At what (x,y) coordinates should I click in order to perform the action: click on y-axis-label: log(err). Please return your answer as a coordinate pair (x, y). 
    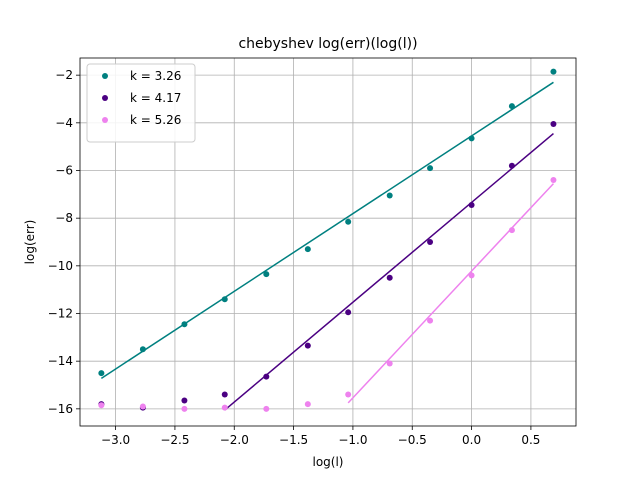
    Looking at the image, I should click on (30, 242).